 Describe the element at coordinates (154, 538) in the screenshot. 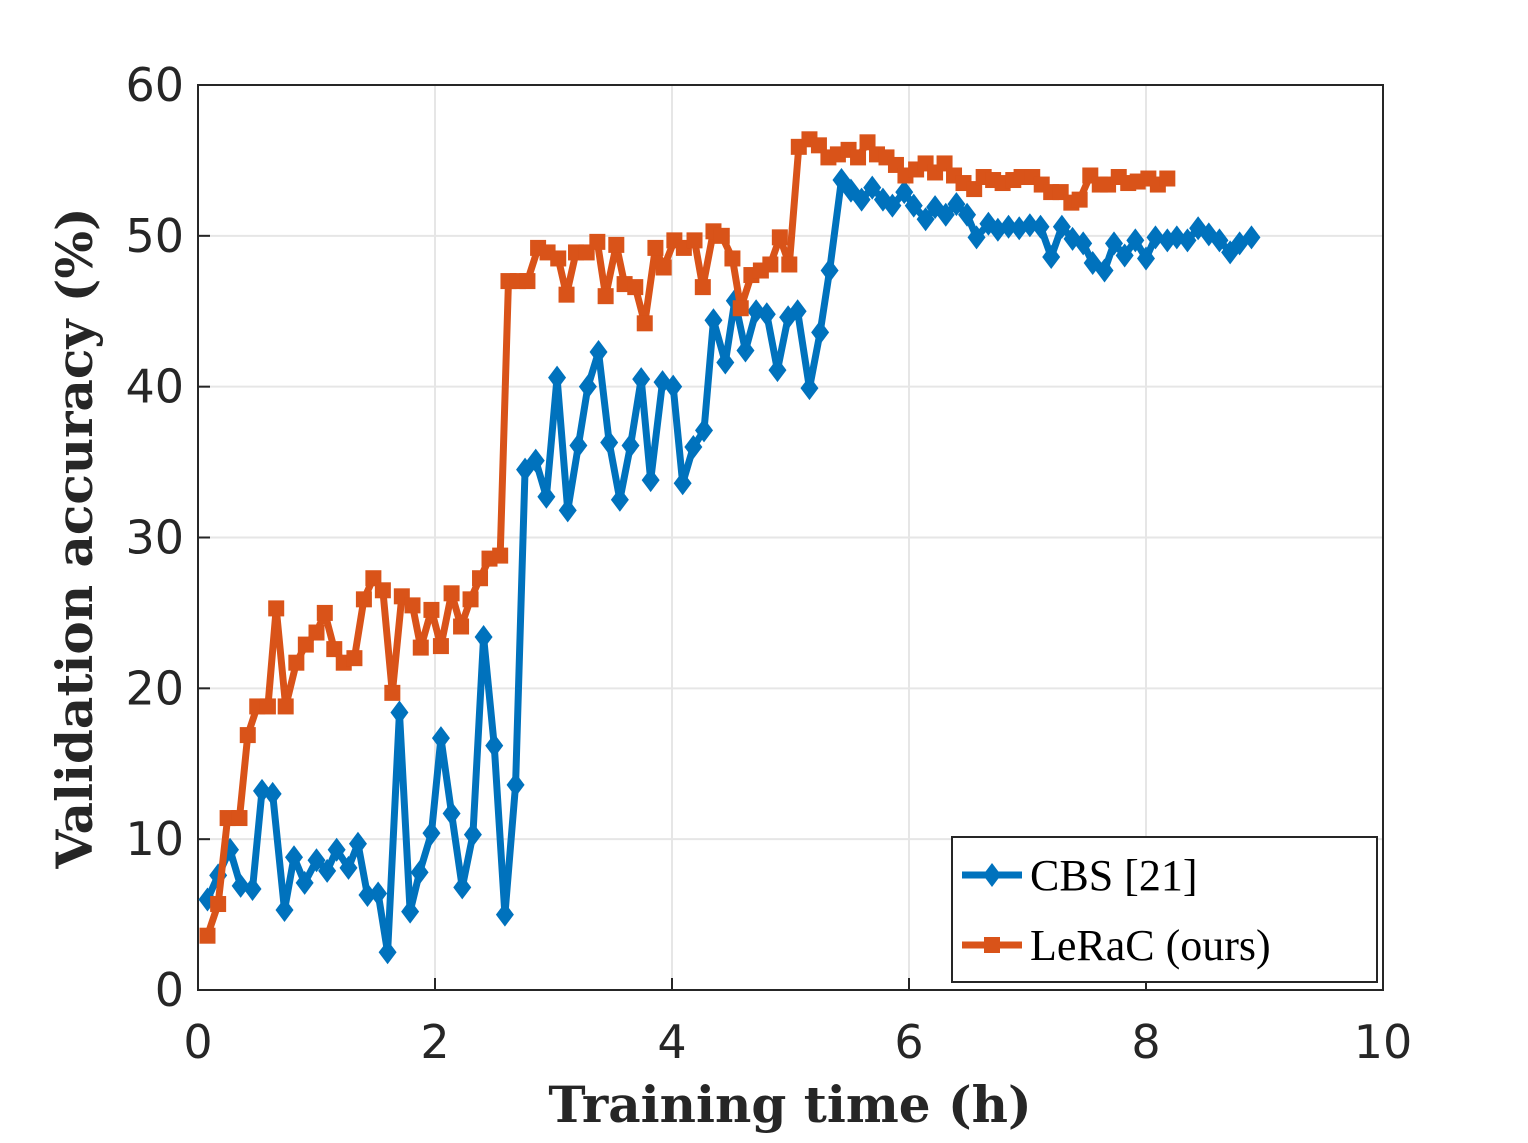

I see `y-tick-label: 30` at that location.